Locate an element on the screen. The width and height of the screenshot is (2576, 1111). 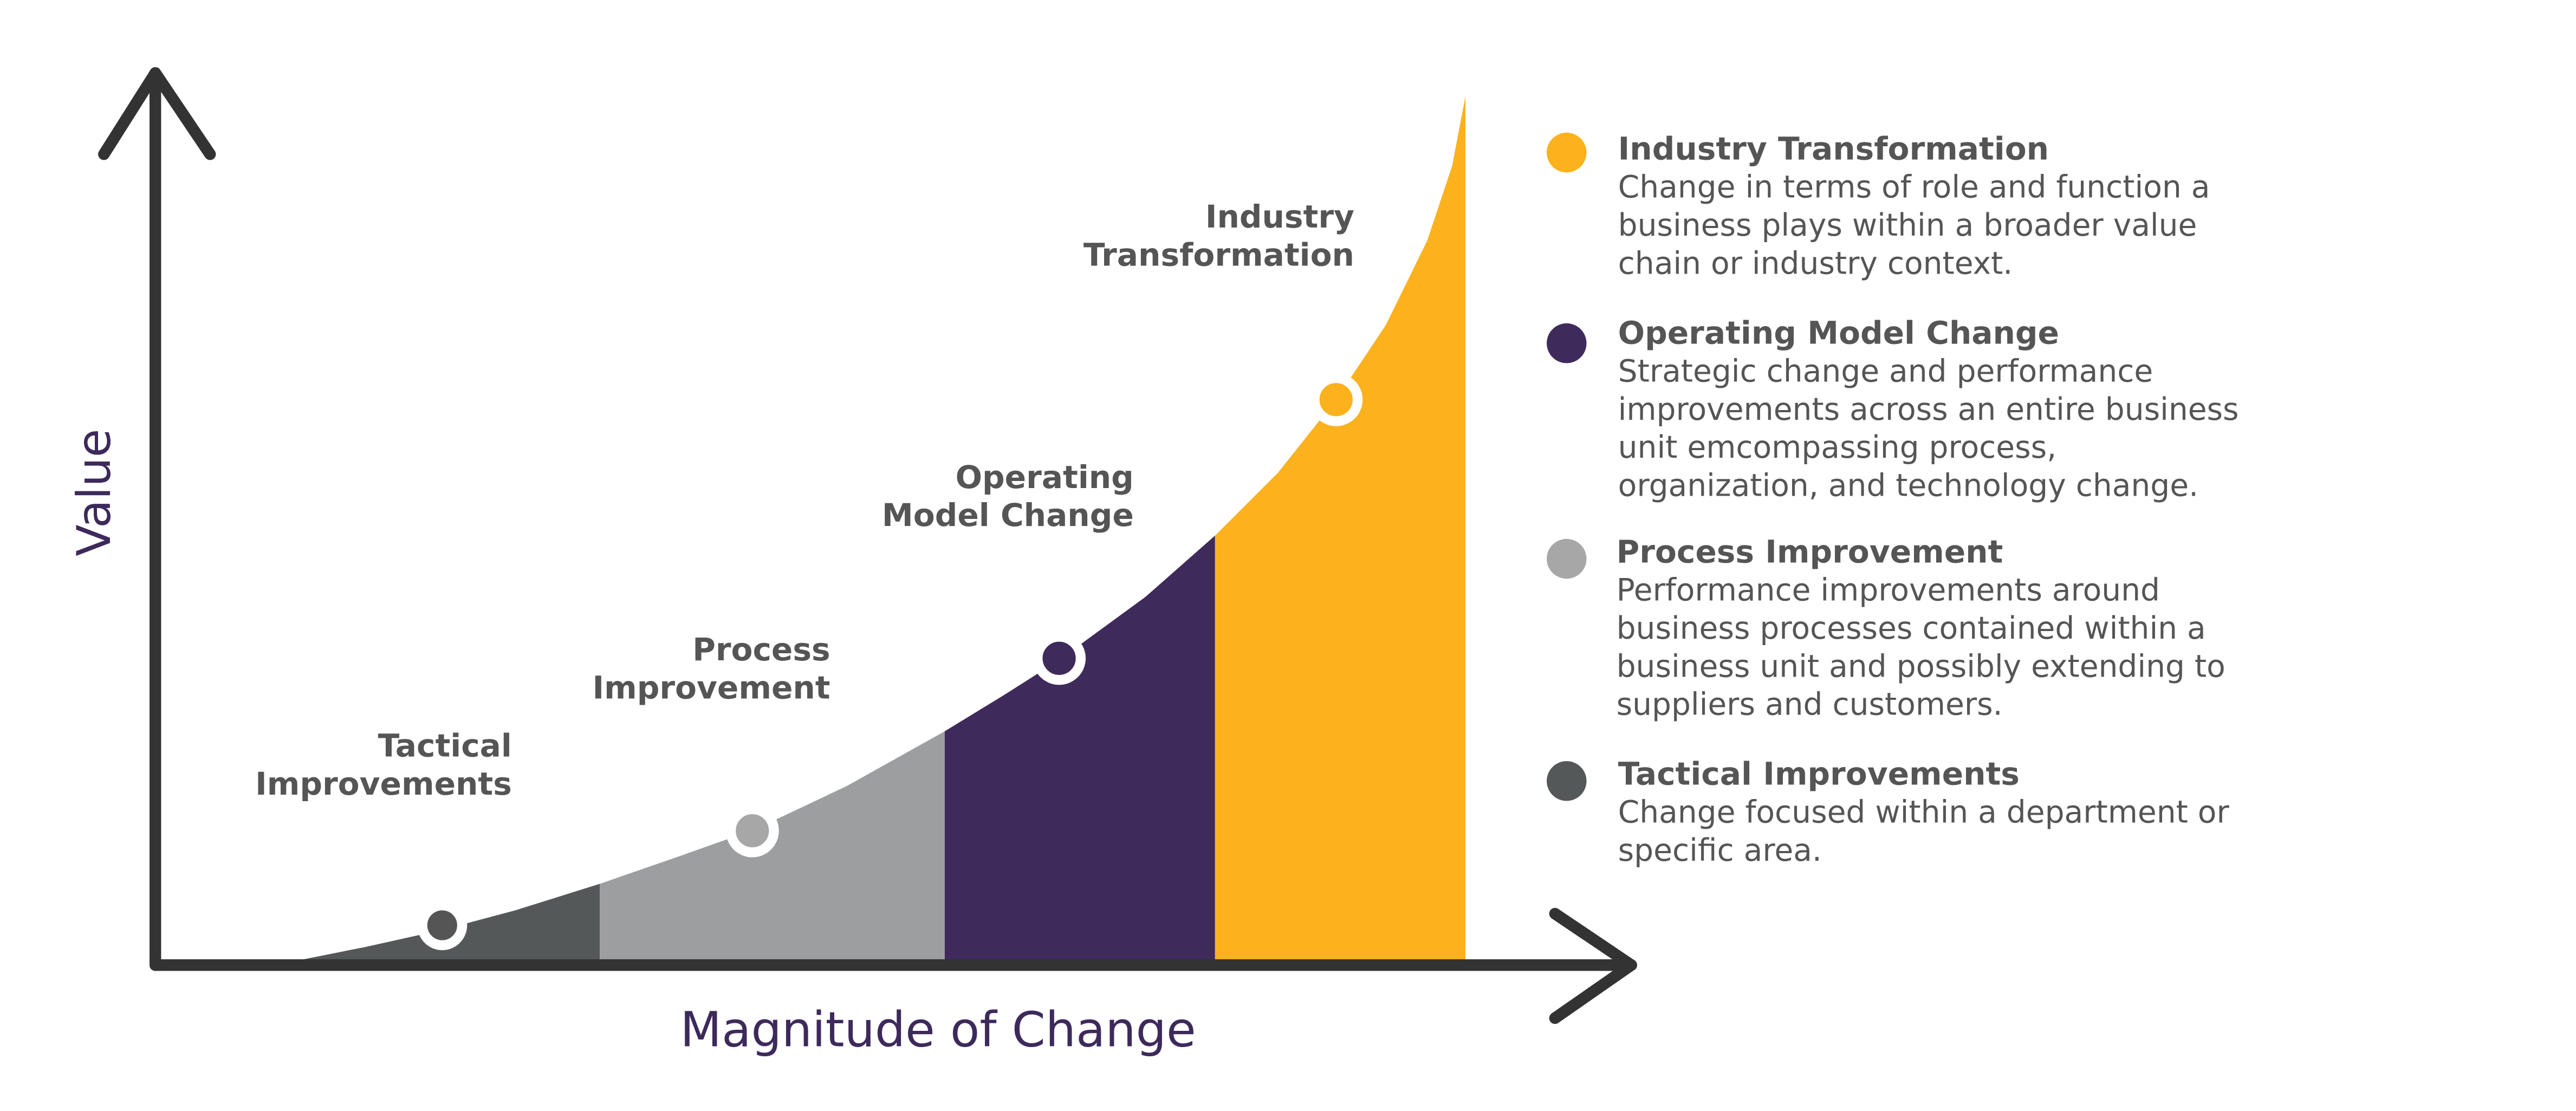
legend-title: Industry Transformation is located at coordinates (1834, 149).